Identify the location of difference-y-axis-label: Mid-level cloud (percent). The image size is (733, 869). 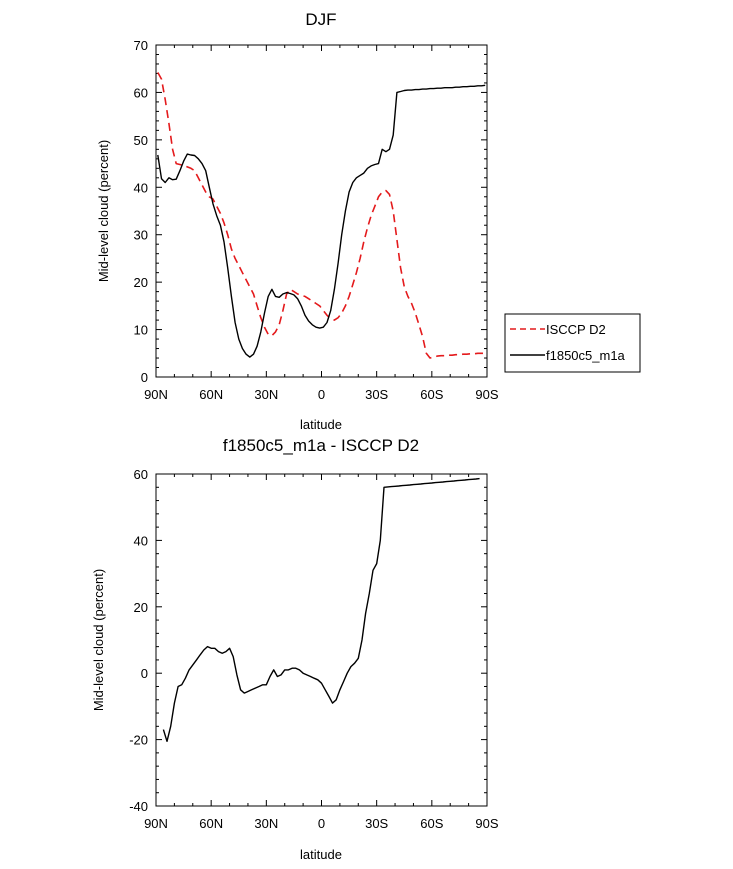
(98, 640).